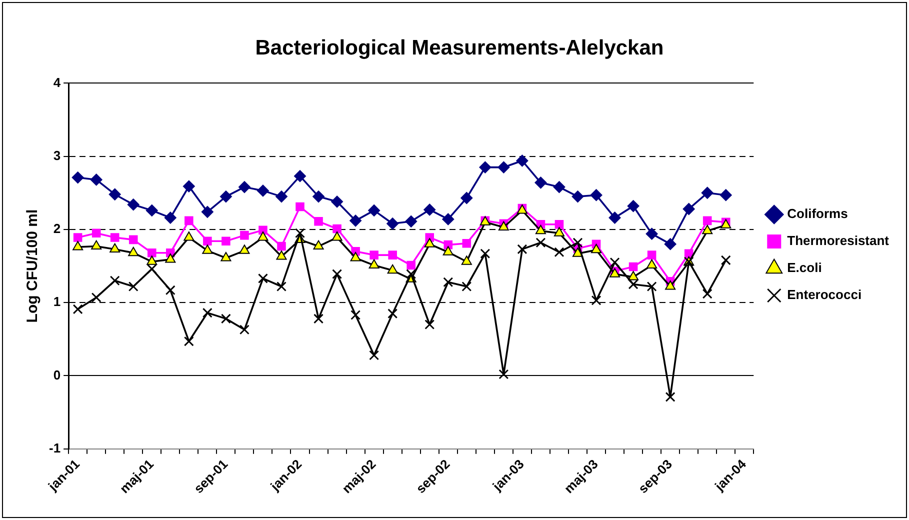 Image resolution: width=909 pixels, height=520 pixels. What do you see at coordinates (57, 155) in the screenshot?
I see `y-tick-label: 3` at bounding box center [57, 155].